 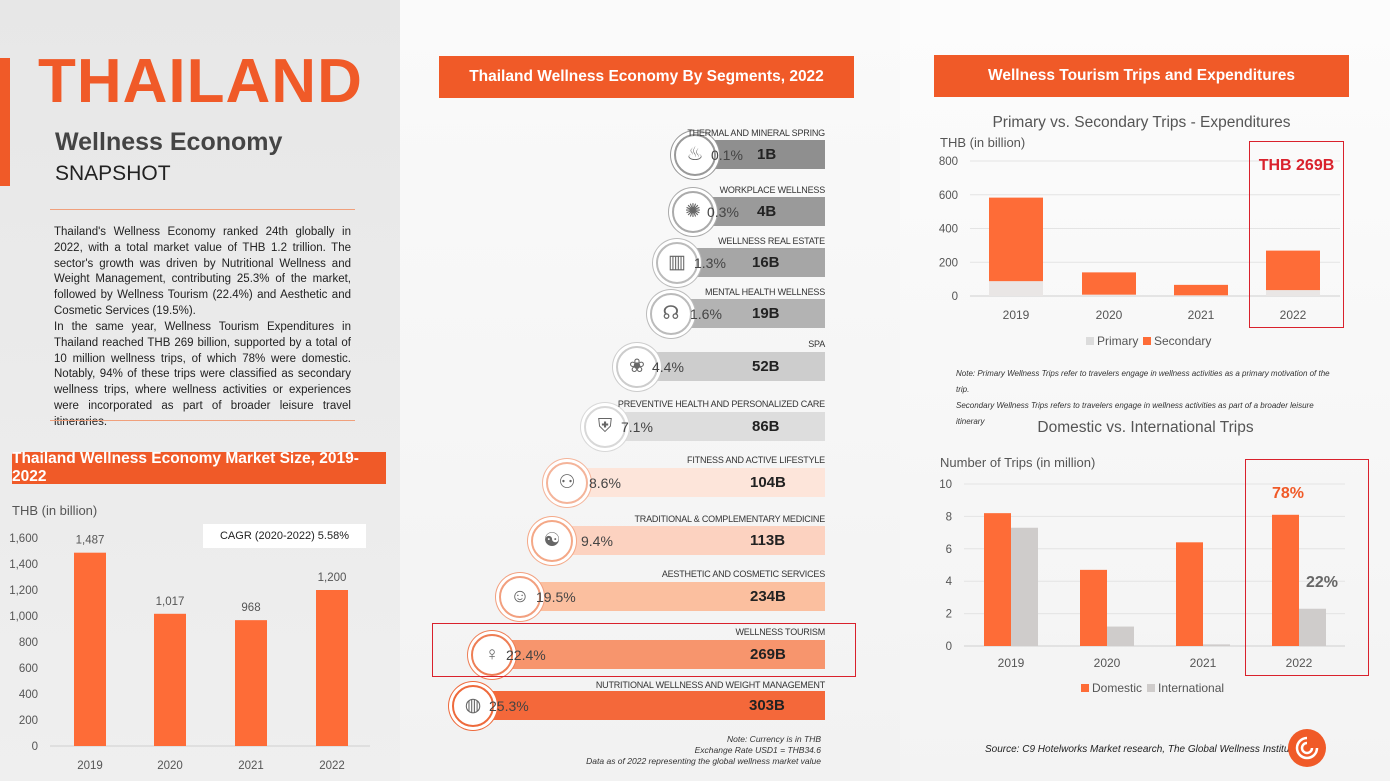 What do you see at coordinates (695, 154) in the screenshot?
I see `hot-spring-icon: ♨` at bounding box center [695, 154].